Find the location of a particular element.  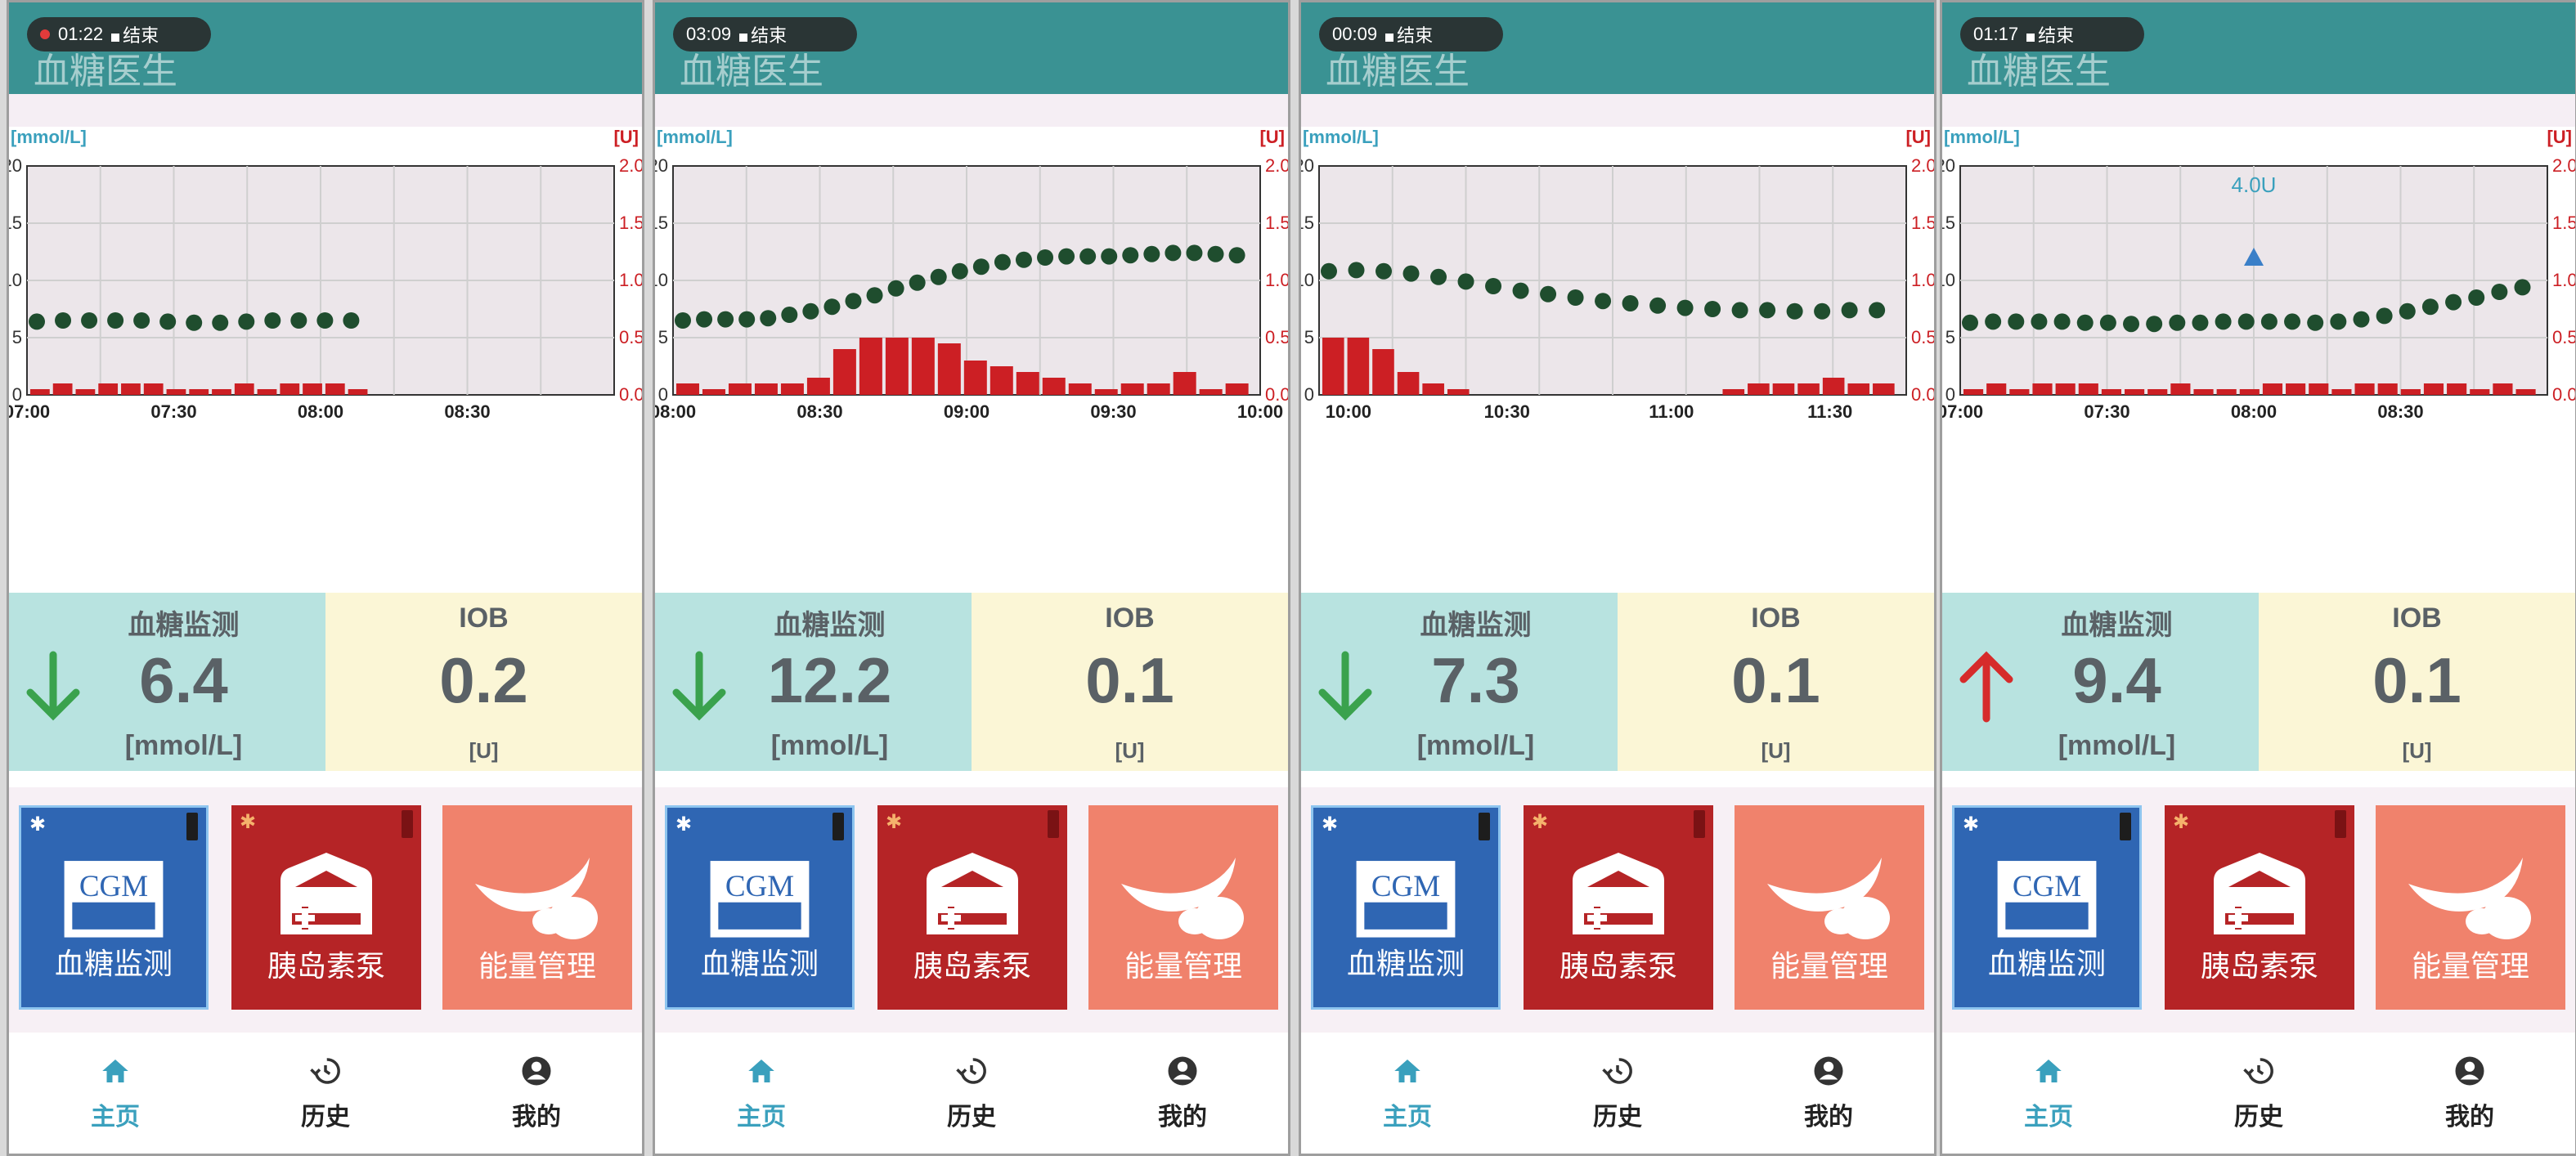

glucose-unit: [mmol/L] is located at coordinates (184, 745).